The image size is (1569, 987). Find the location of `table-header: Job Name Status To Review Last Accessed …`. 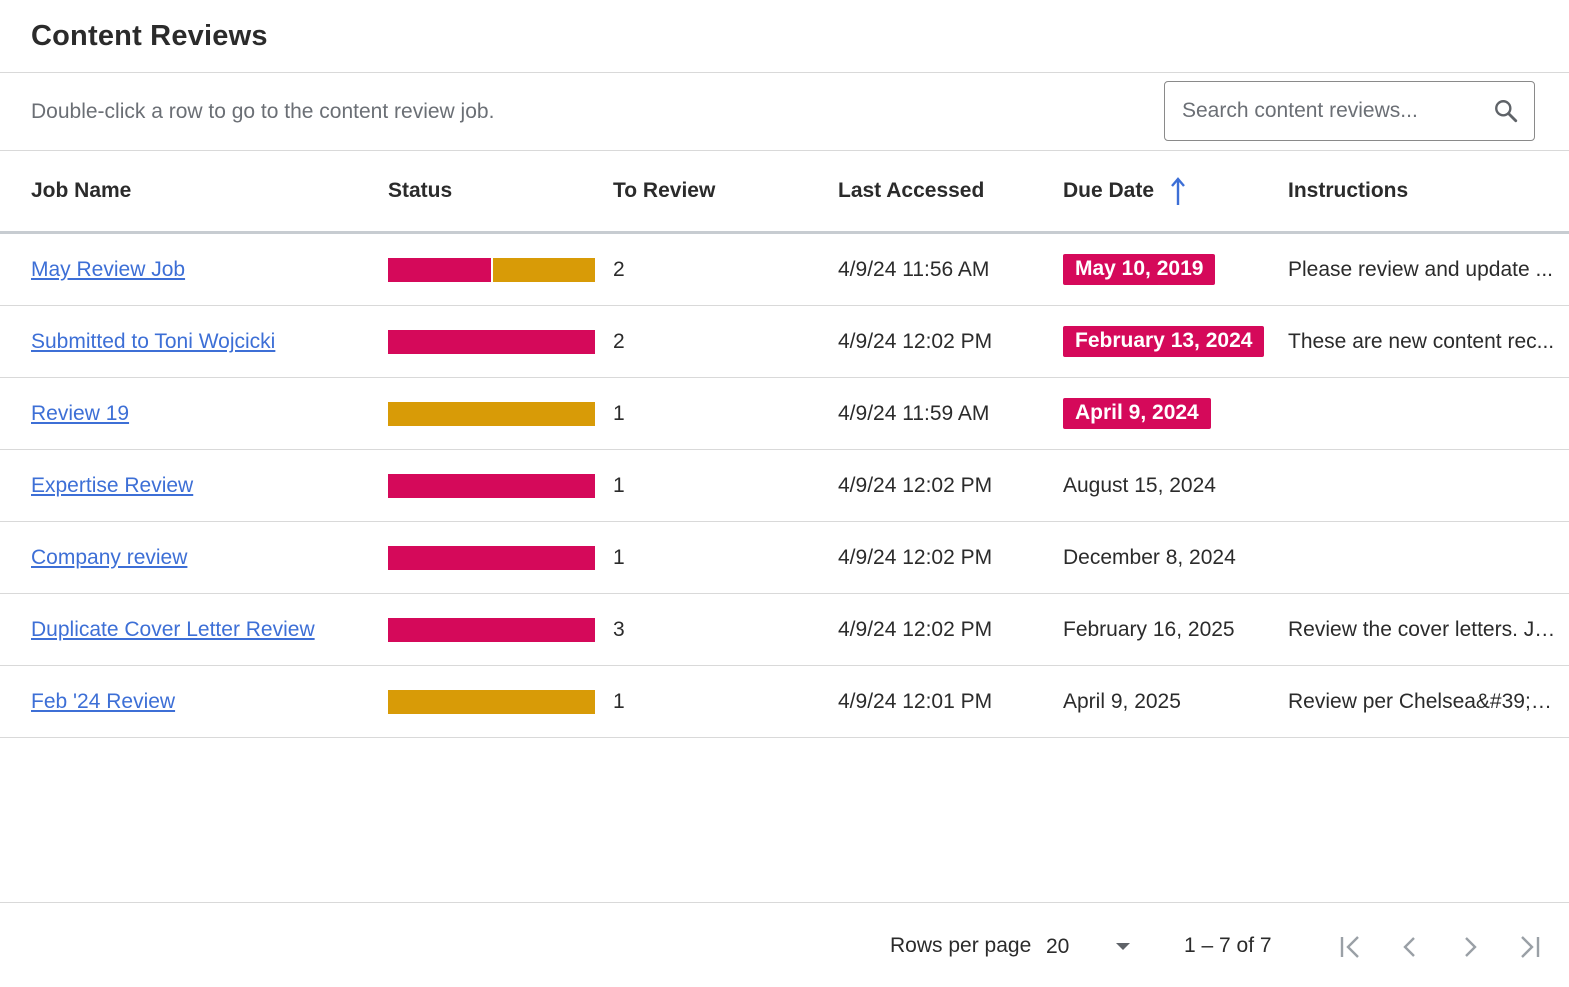

table-header: Job Name Status To Review Last Accessed … is located at coordinates (784, 192).